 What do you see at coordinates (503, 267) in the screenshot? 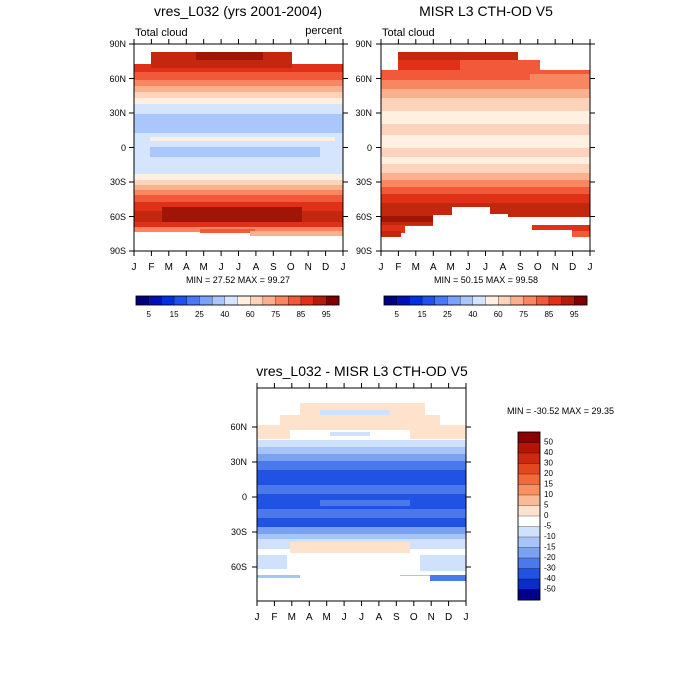
I see `panel-obs-x-tick-aug: A` at bounding box center [503, 267].